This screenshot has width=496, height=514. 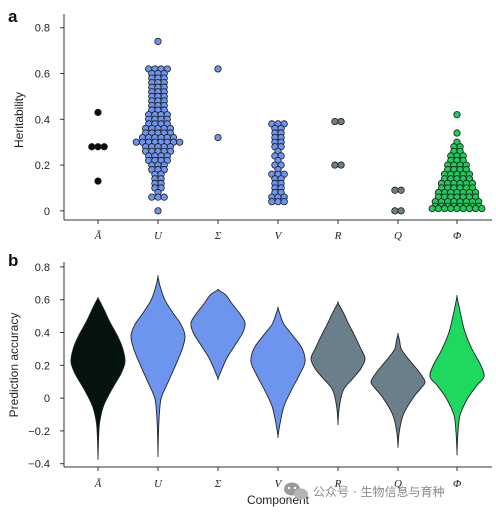 I want to click on panel-a-y-tick-label: 0.8, so click(x=42, y=29).